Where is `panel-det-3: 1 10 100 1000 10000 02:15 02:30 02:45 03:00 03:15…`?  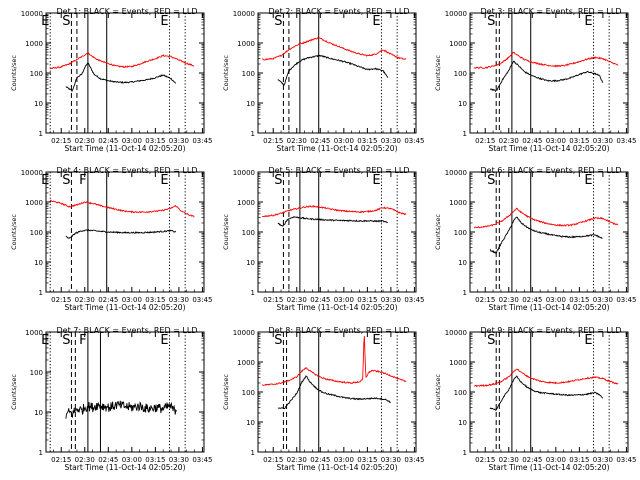 panel-det-3: 1 10 100 1000 10000 02:15 02:30 02:45 03:00 03:15… is located at coordinates (535, 80).